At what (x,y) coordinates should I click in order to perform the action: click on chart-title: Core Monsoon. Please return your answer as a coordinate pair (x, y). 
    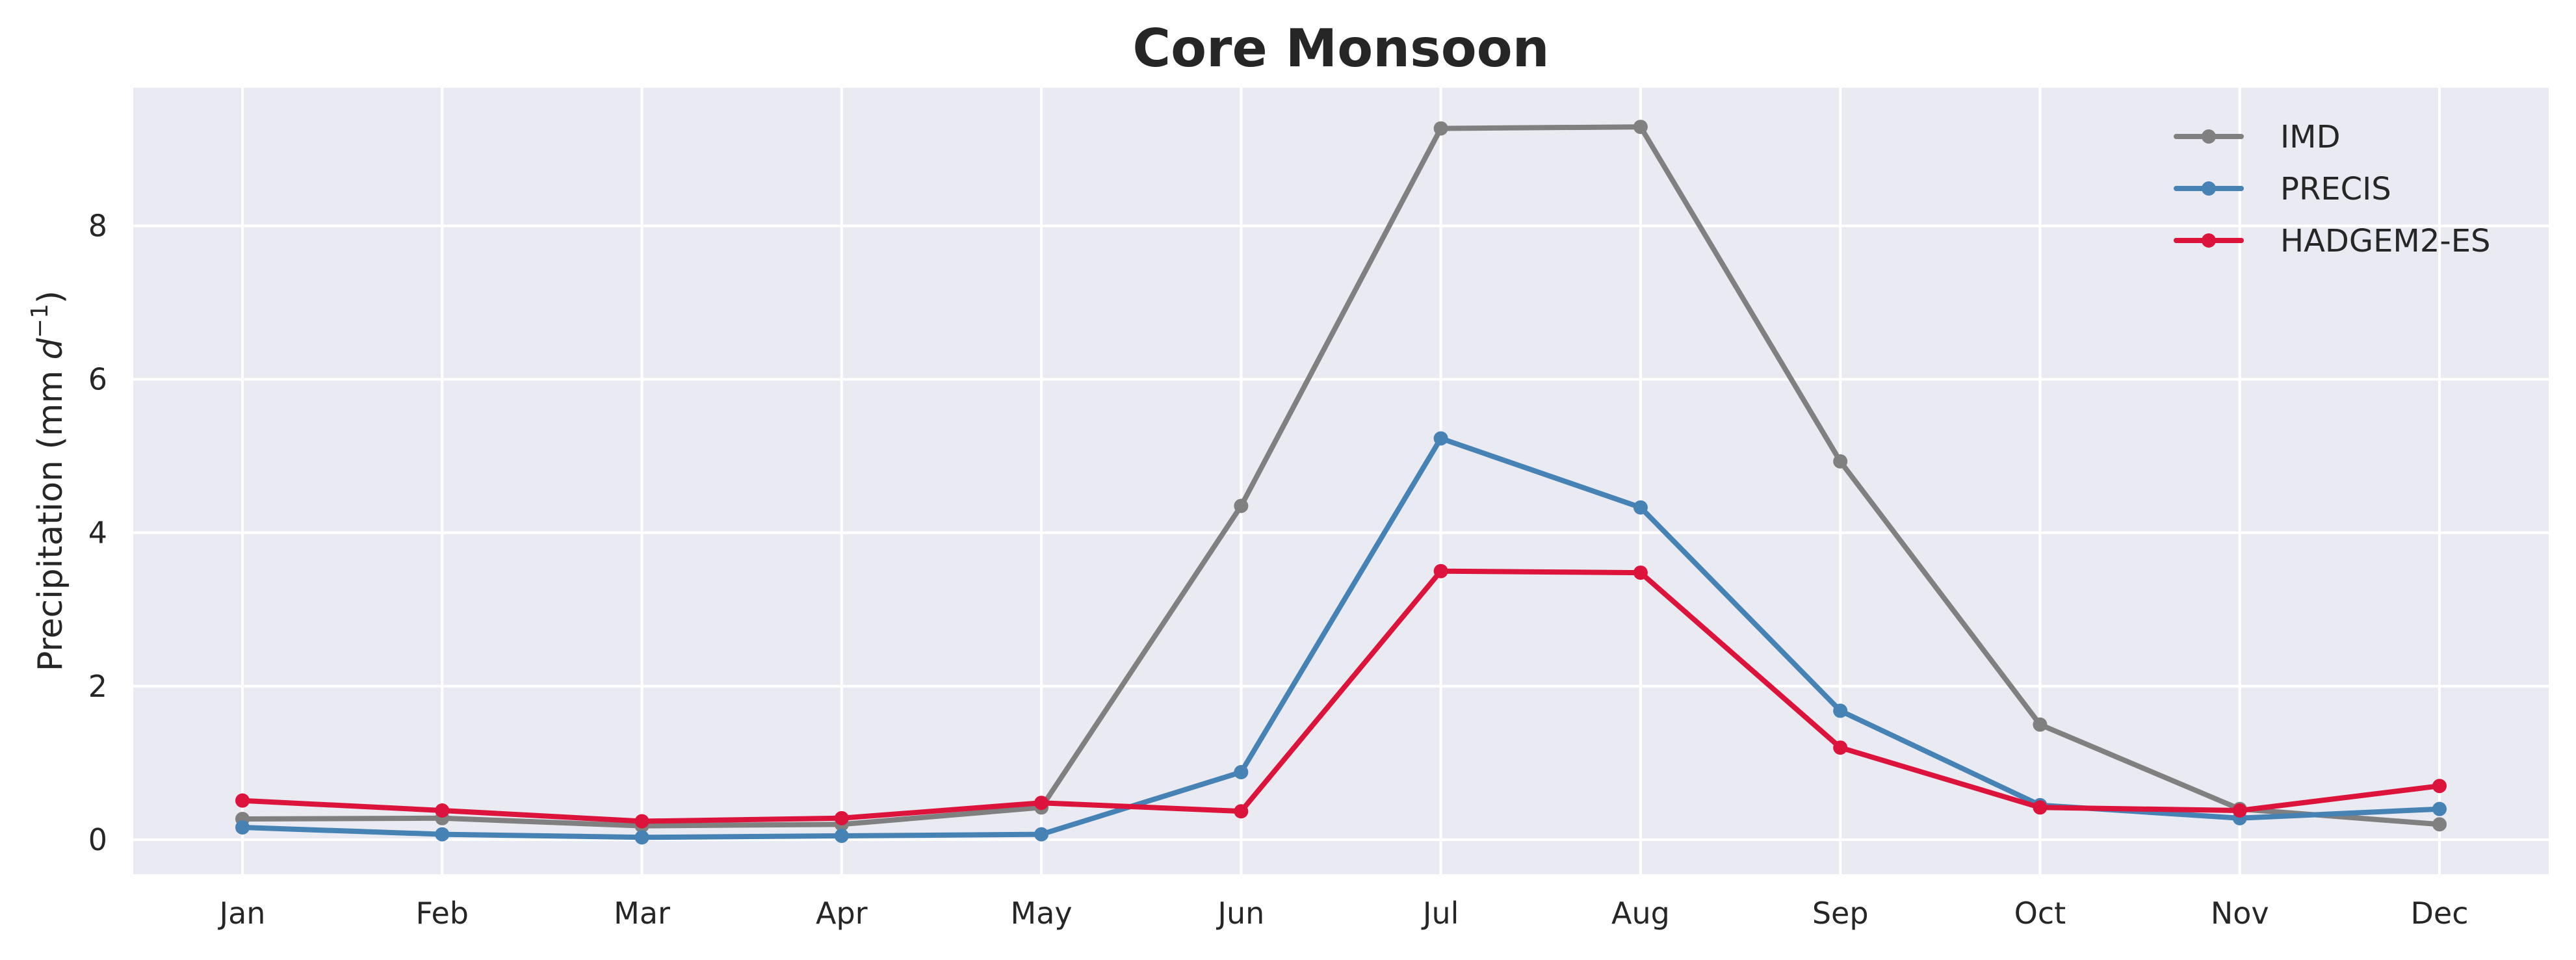
    Looking at the image, I should click on (1340, 48).